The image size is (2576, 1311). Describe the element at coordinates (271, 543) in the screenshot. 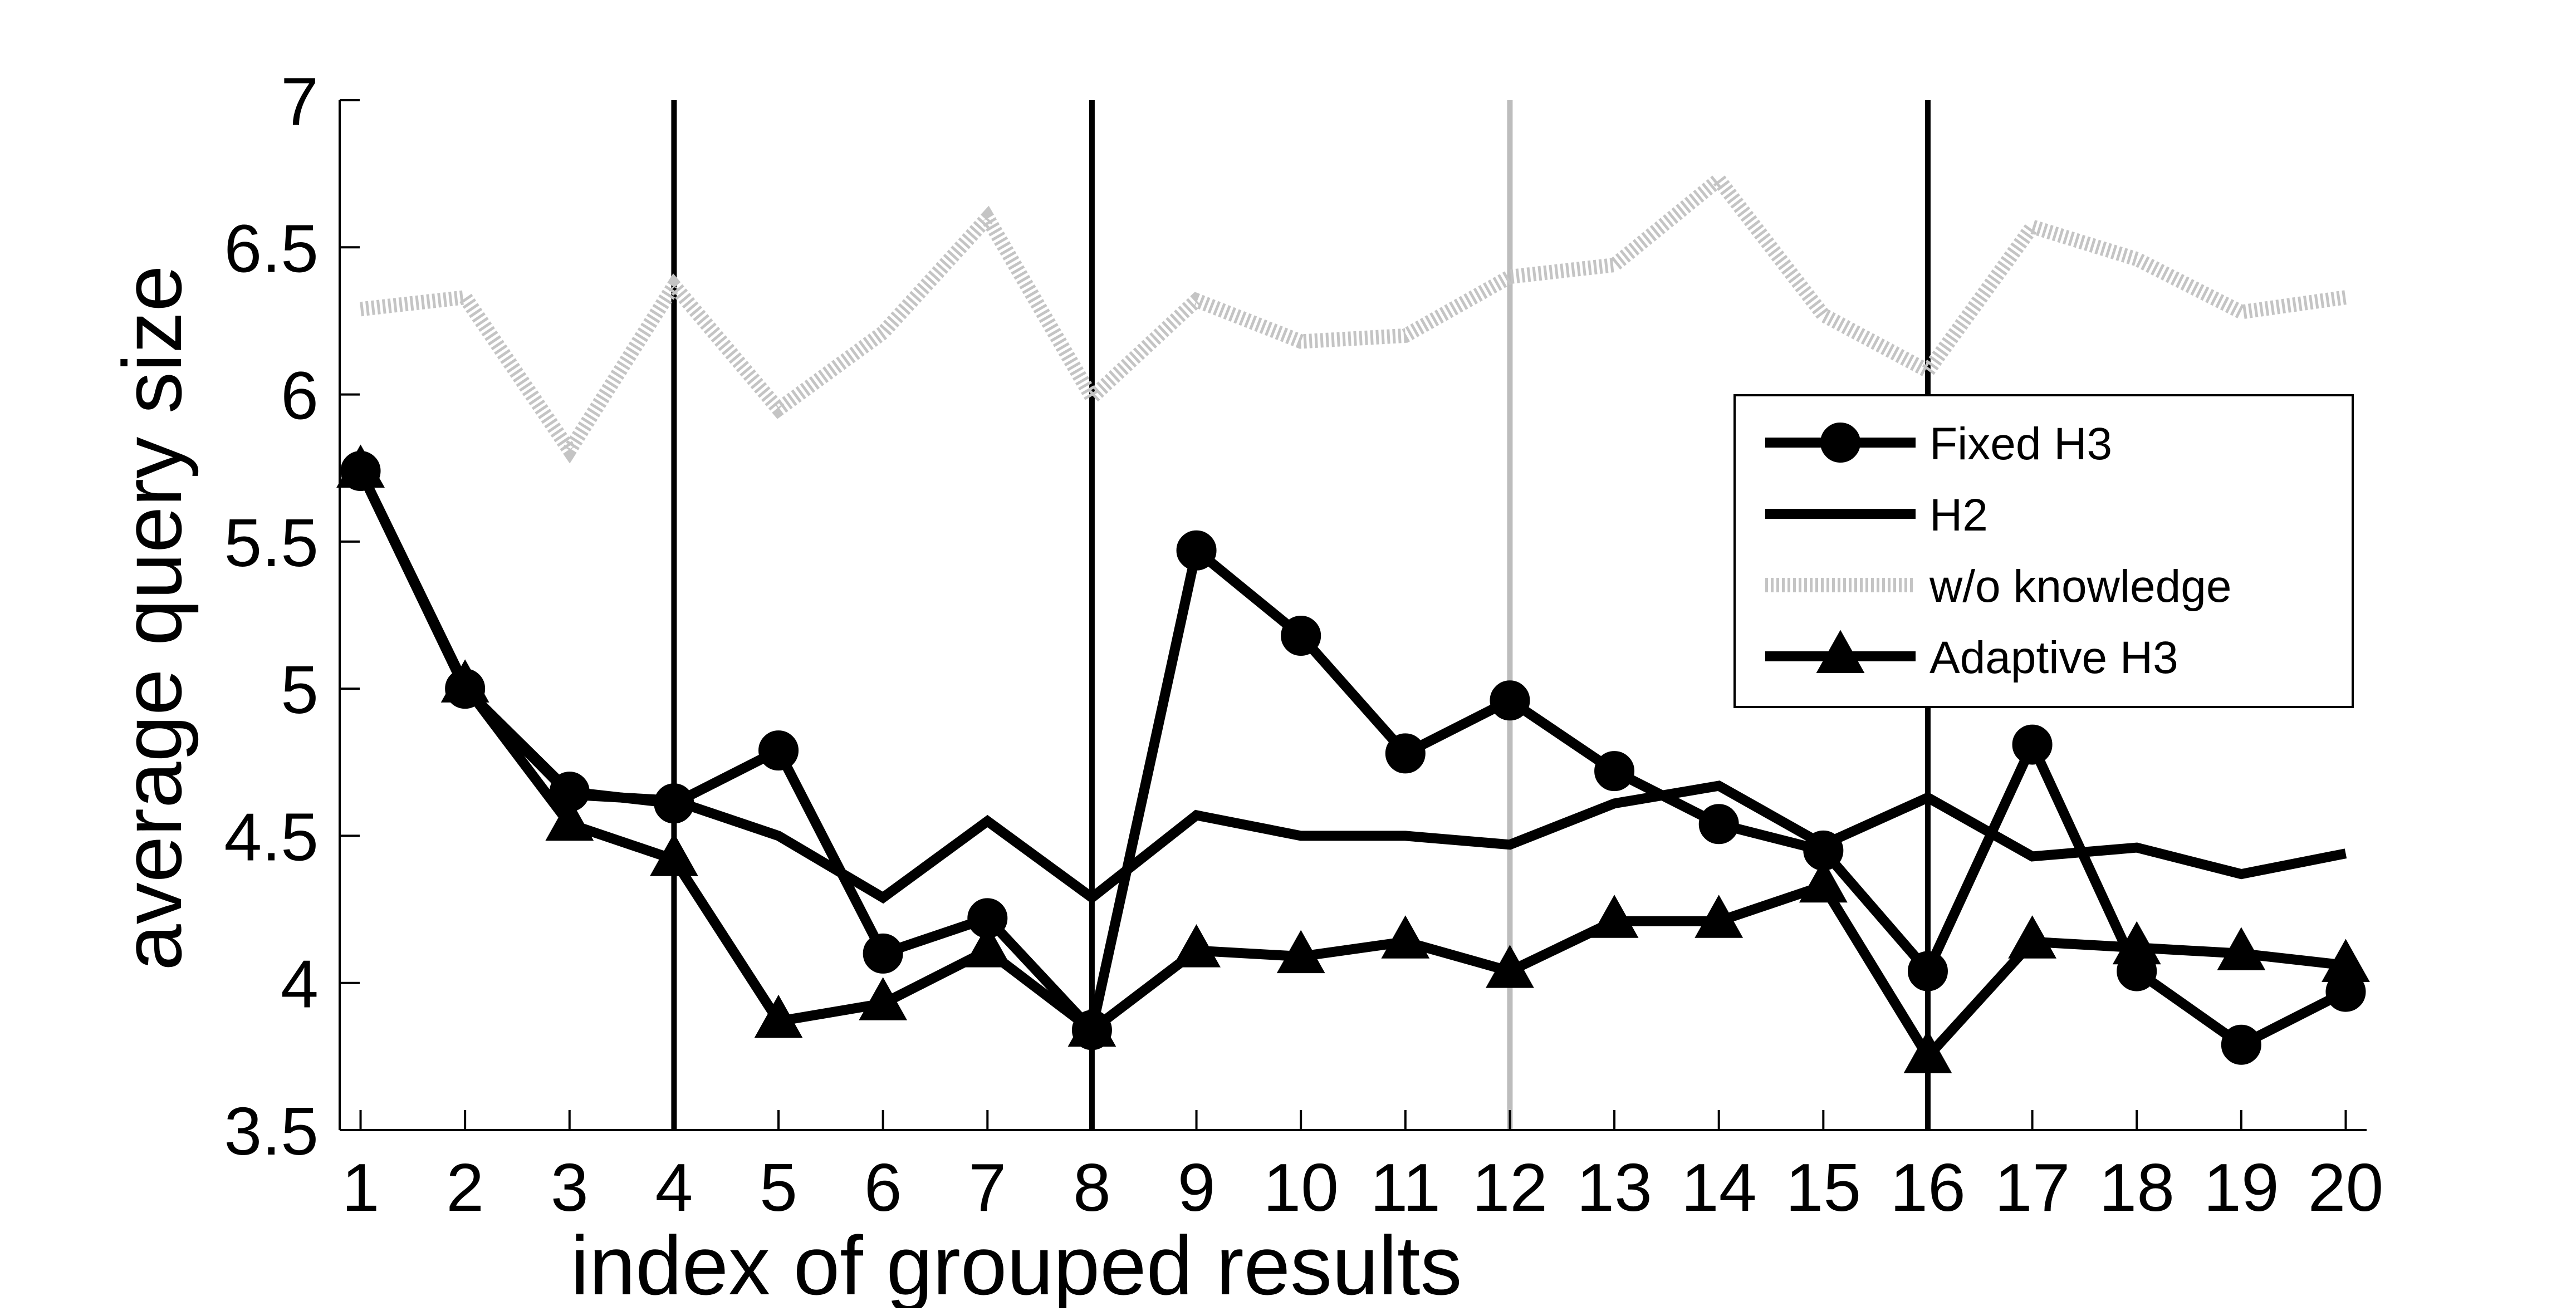

I see `y-tick-label: 5.5` at that location.